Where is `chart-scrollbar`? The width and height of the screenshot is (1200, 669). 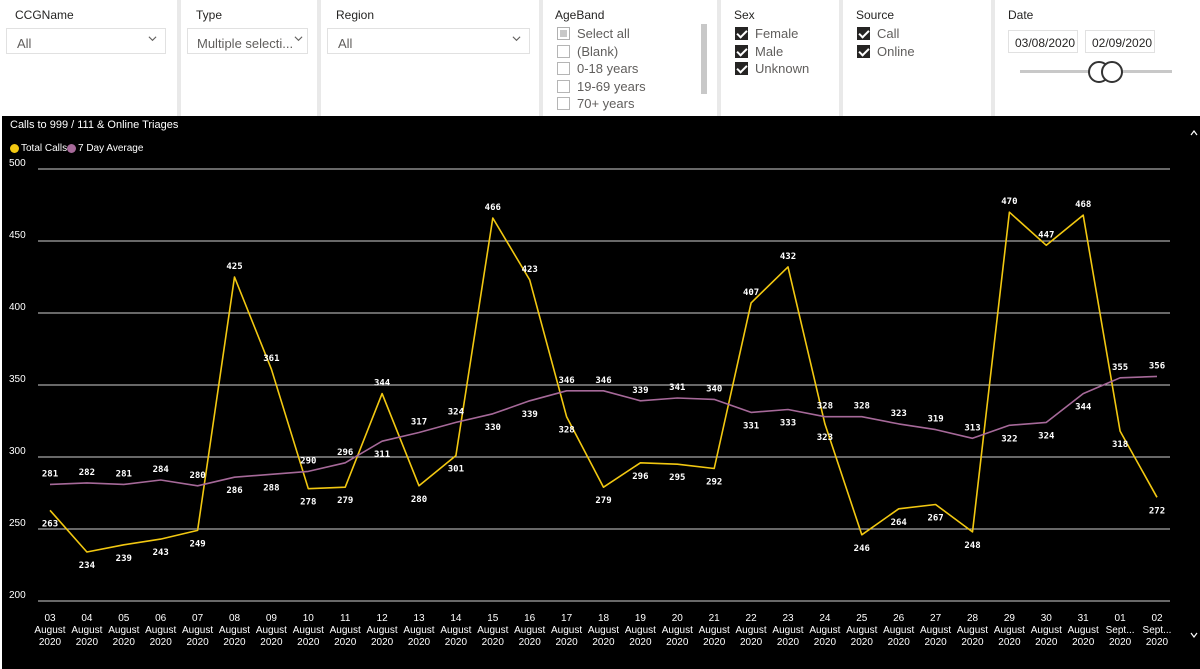
chart-scrollbar is located at coordinates (1193, 386).